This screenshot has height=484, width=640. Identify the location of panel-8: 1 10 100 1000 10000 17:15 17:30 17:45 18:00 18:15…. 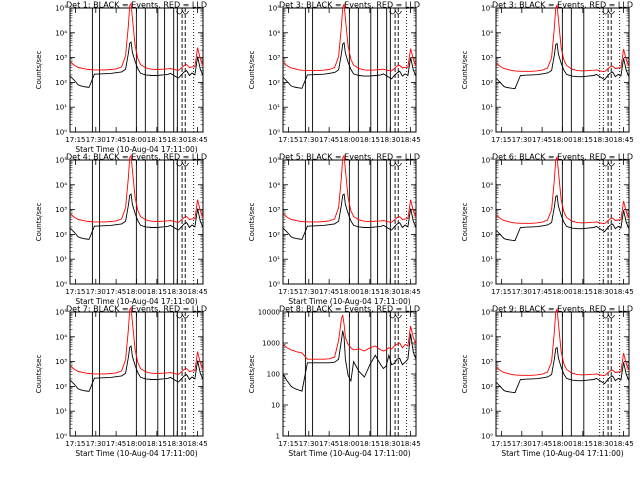
(334, 382).